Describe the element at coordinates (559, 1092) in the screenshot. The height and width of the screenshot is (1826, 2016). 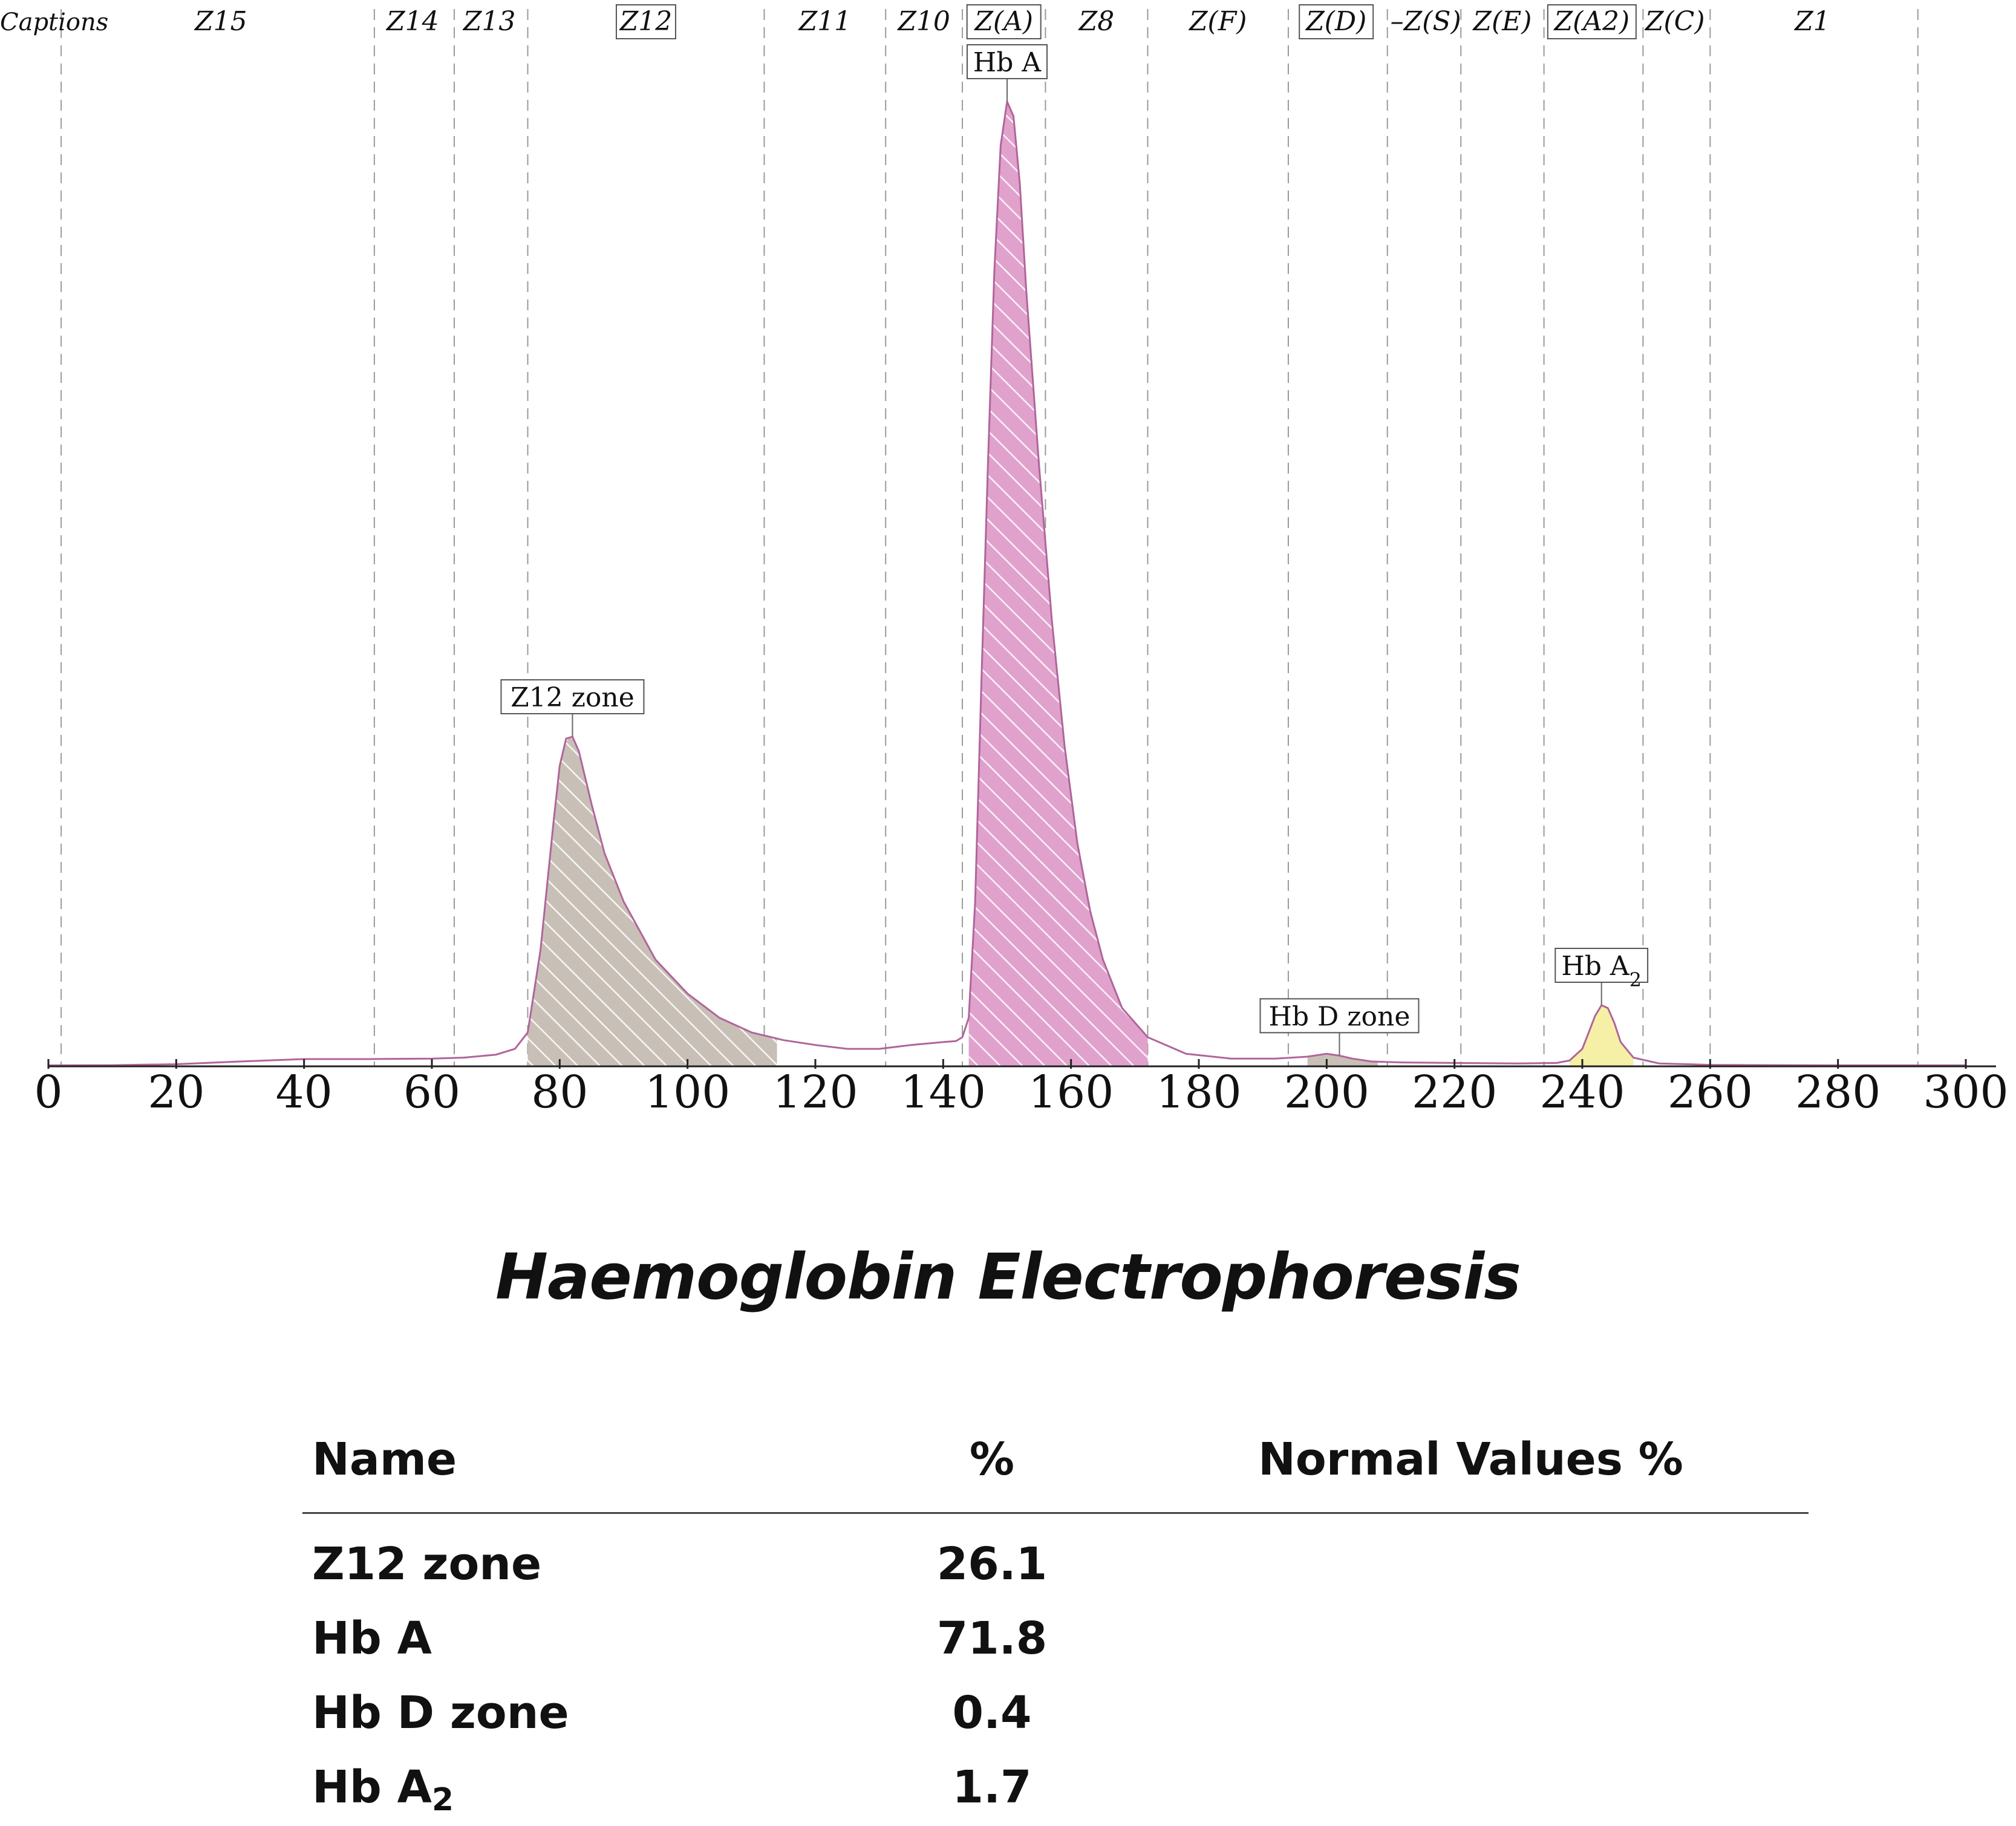
I see `x-tick-label-4: 80` at that location.